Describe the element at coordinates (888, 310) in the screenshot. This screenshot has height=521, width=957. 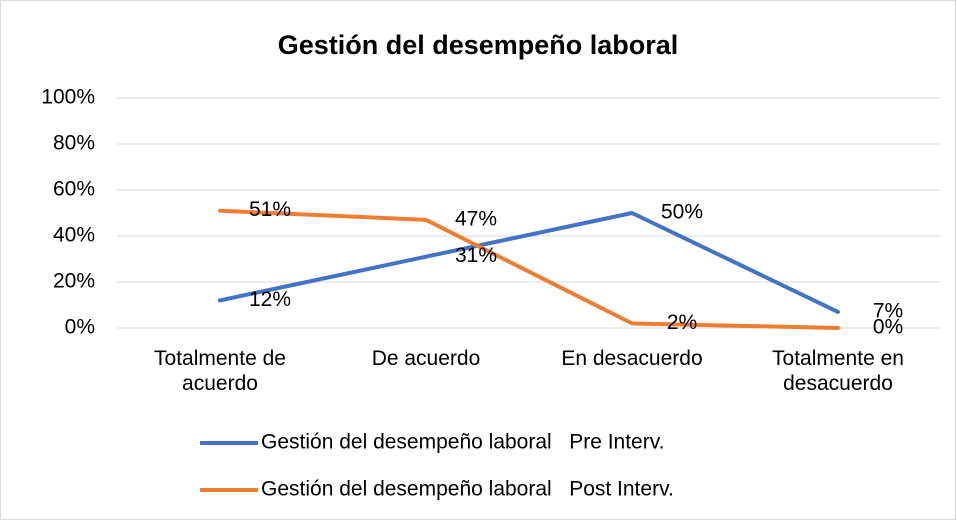
I see `data-label: 7%` at that location.